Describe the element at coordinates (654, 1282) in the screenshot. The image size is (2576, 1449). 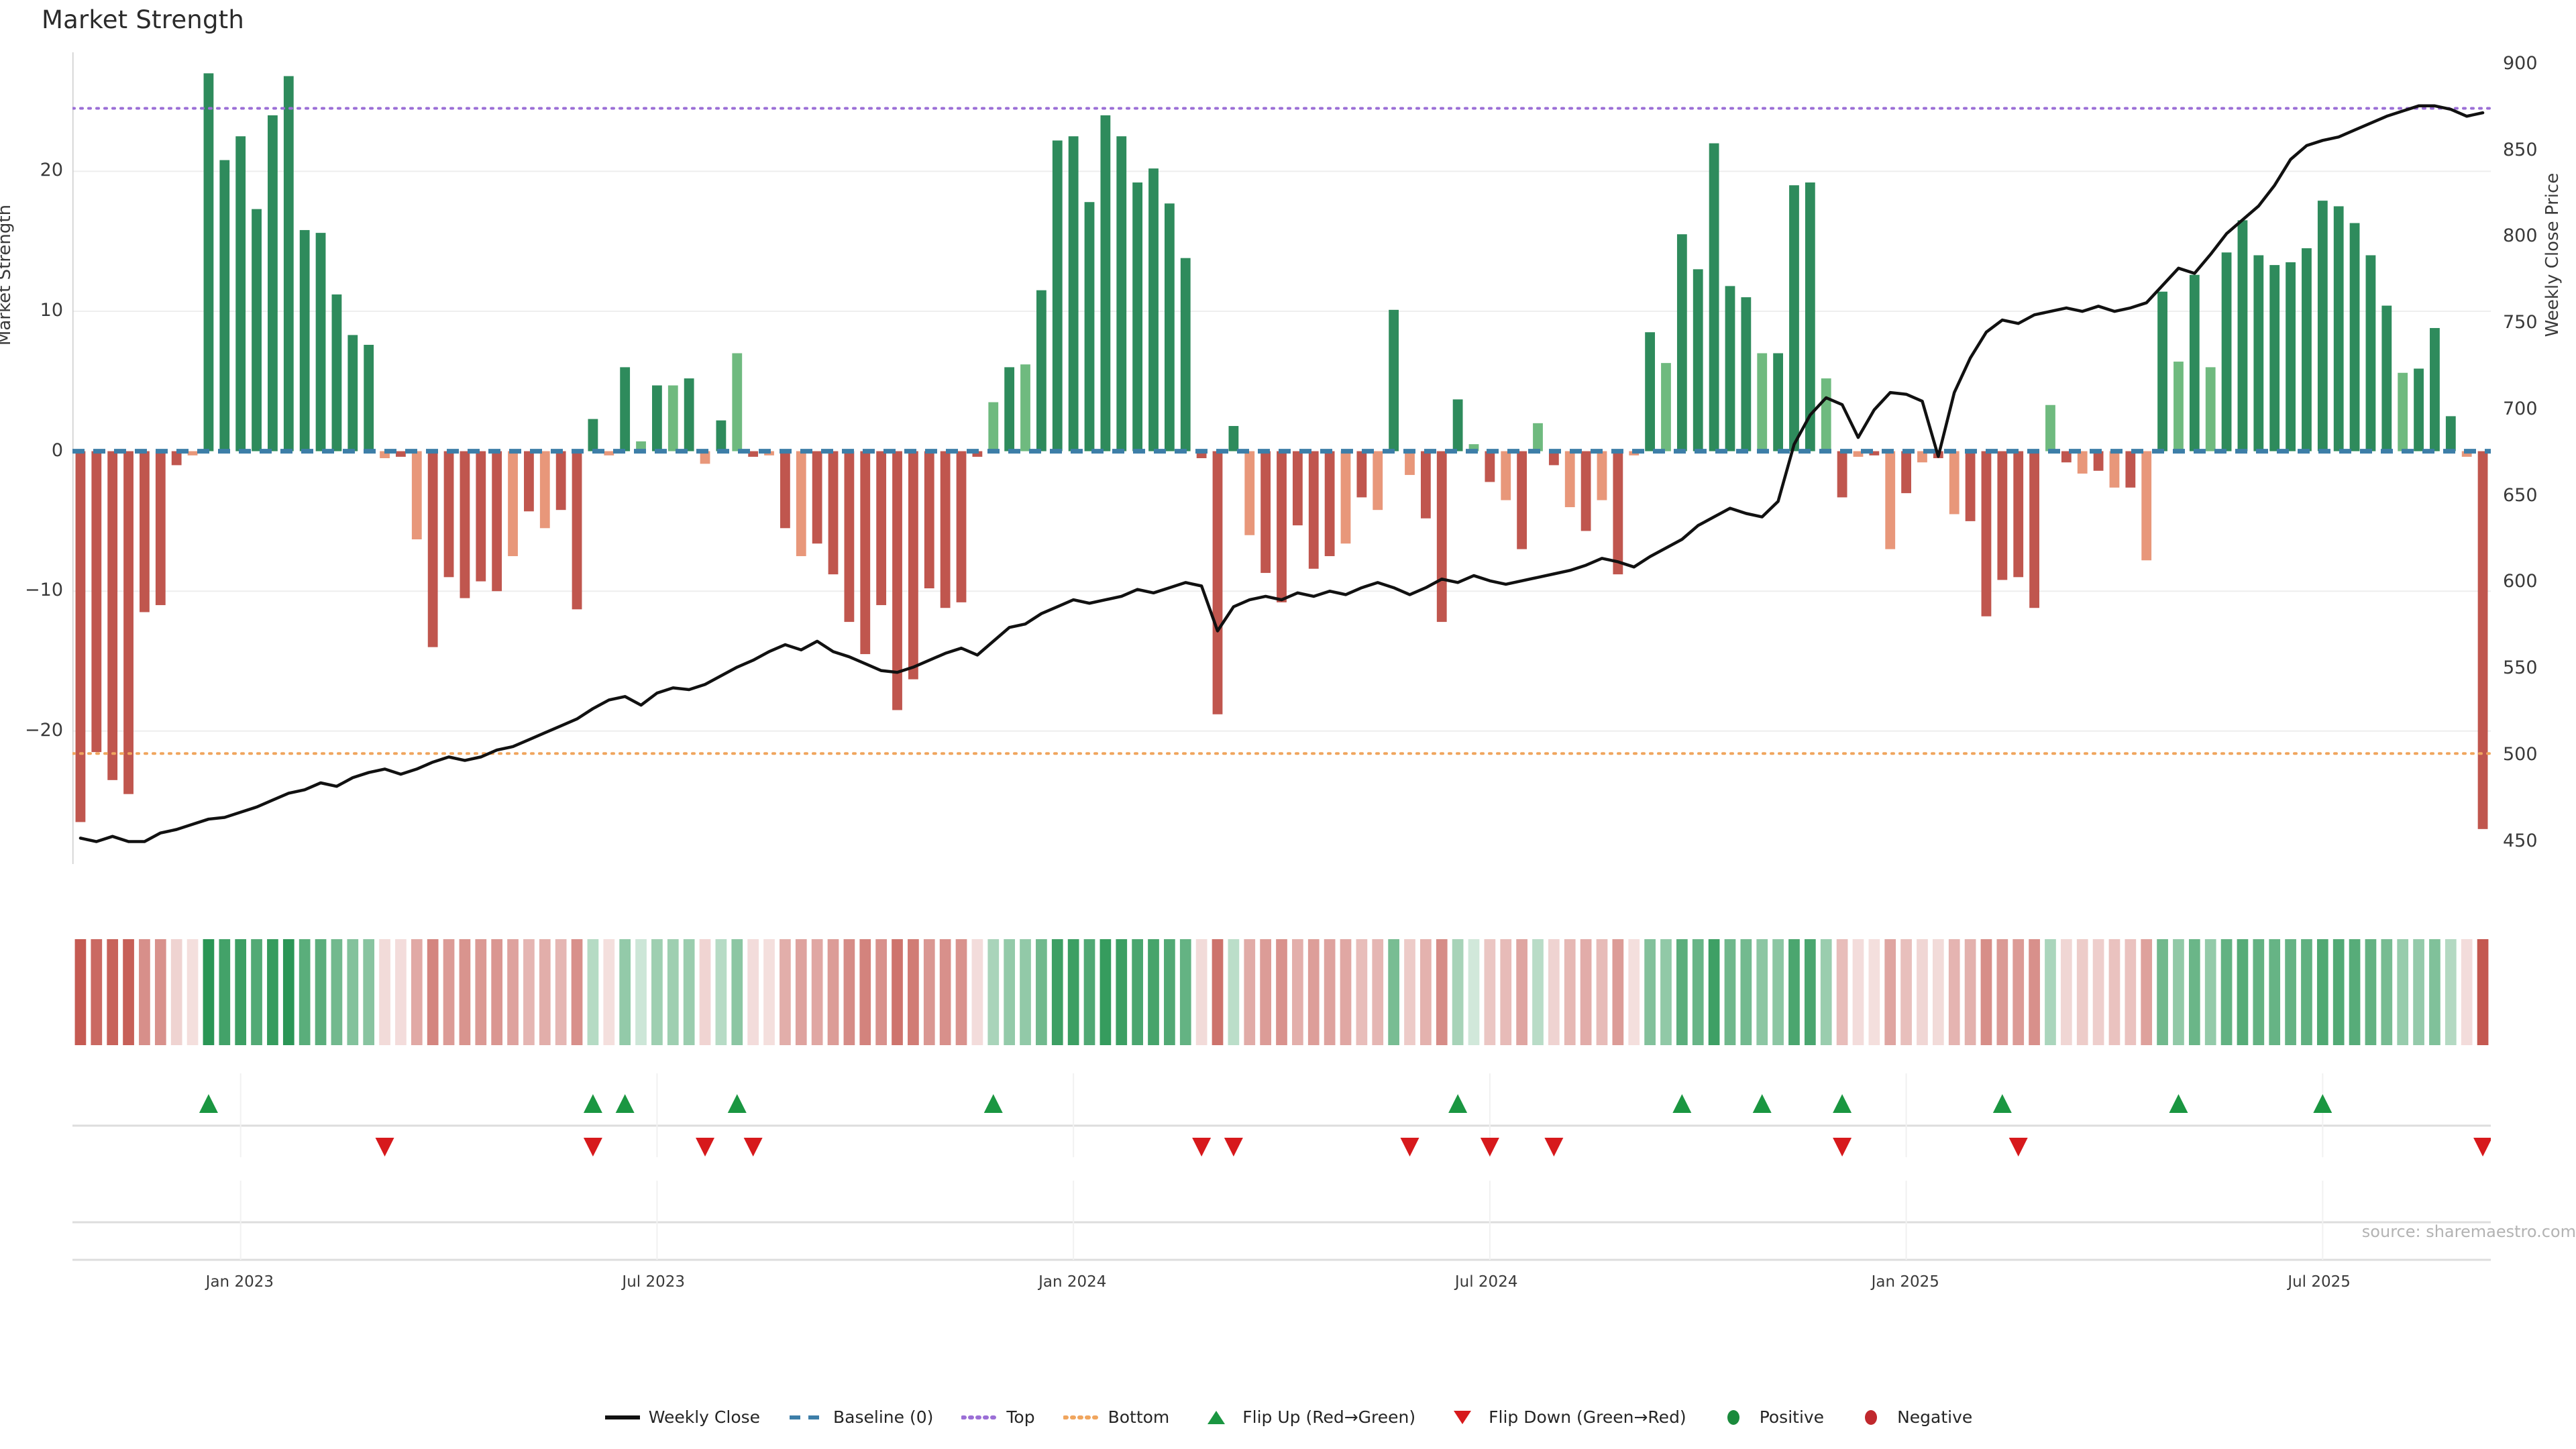
I see `x-axis-tick: Jul 2023` at that location.